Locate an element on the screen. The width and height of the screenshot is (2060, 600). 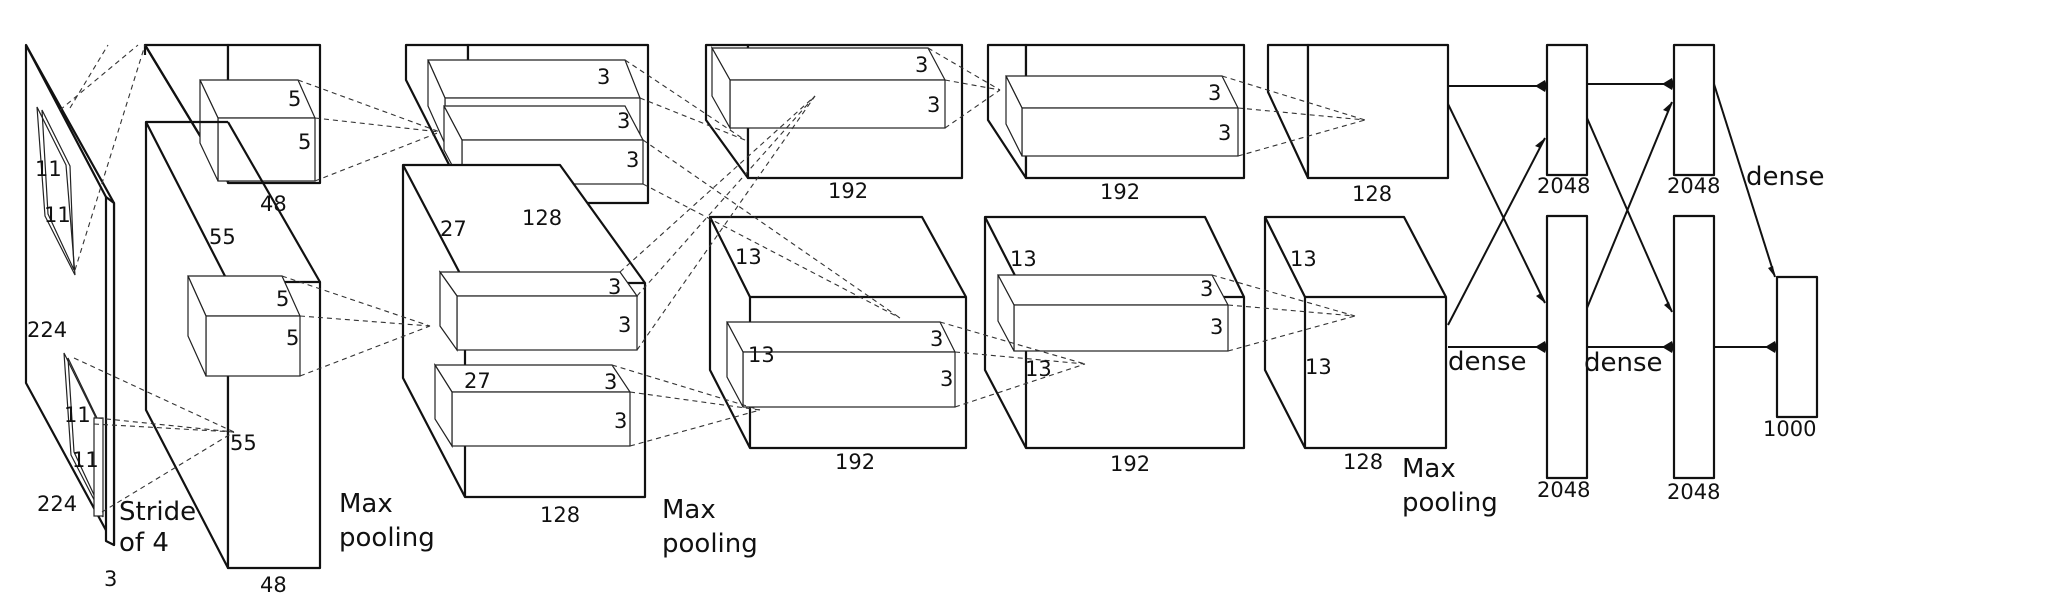
fc7-bottom-bar is located at coordinates (1694, 347).